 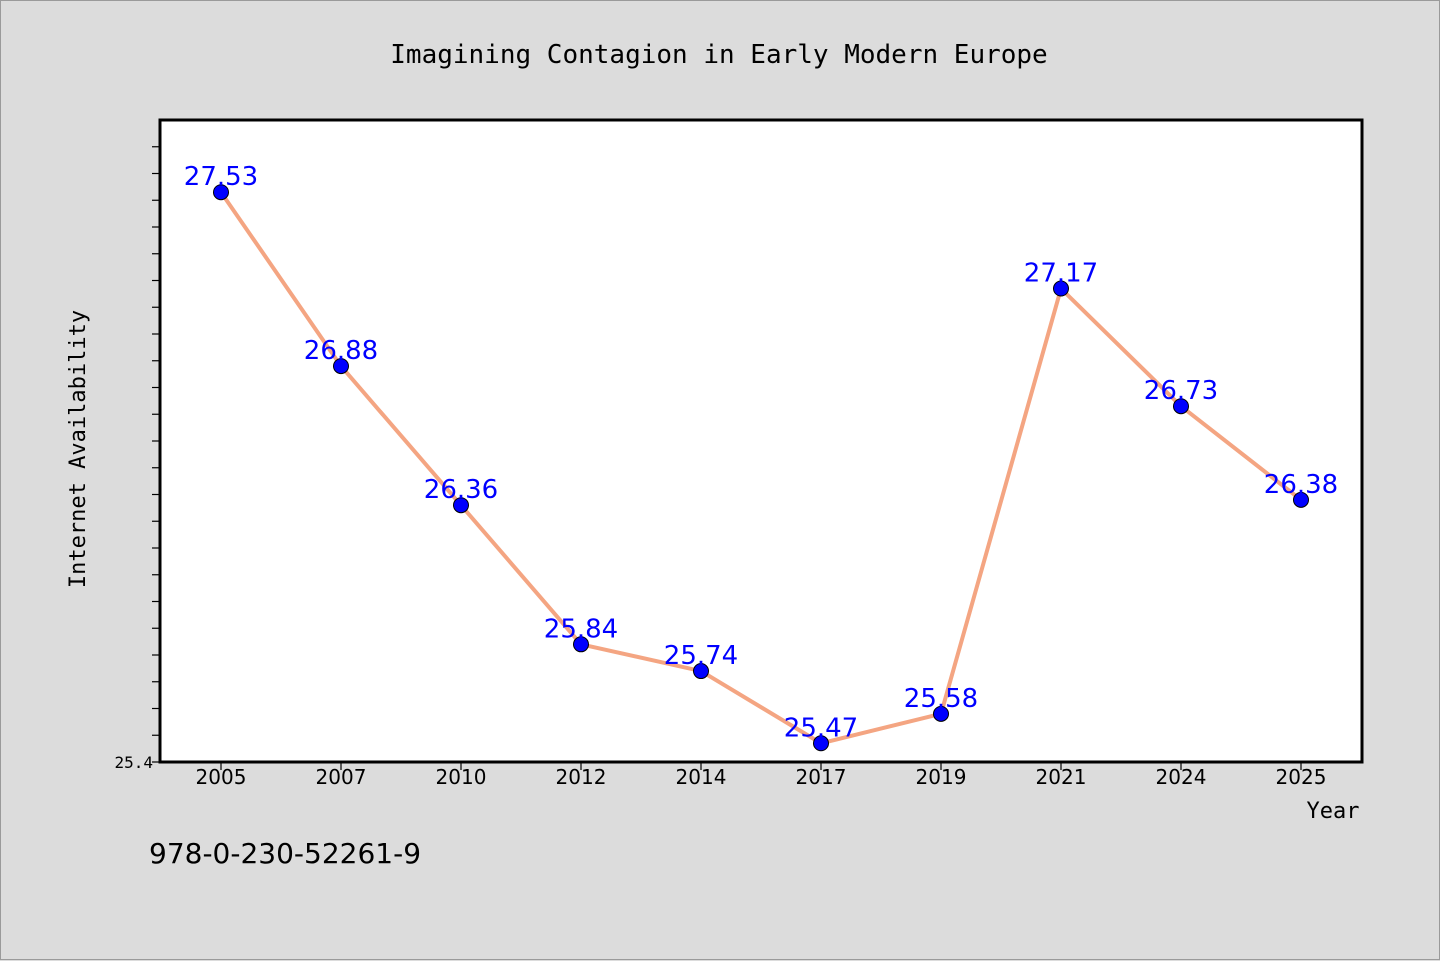 What do you see at coordinates (1301, 777) in the screenshot?
I see `x-tick-label: 2025` at bounding box center [1301, 777].